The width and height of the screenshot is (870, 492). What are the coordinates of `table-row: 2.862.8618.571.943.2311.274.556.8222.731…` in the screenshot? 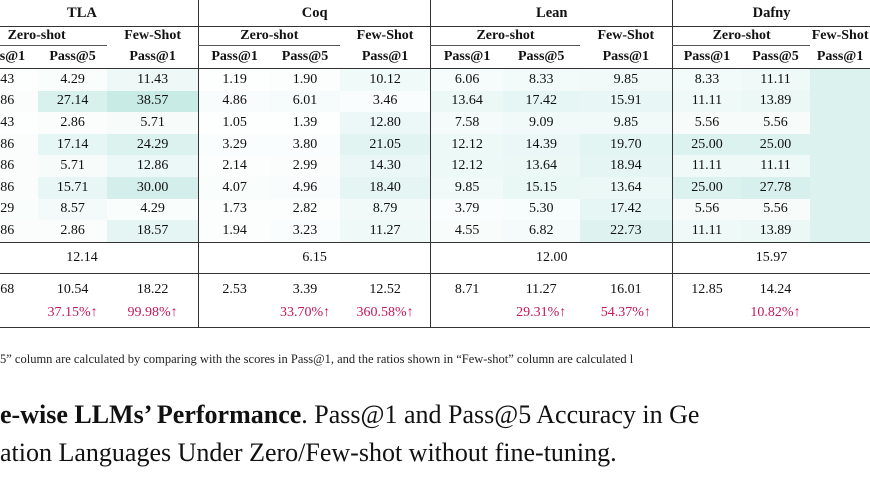 It's located at (435, 231).